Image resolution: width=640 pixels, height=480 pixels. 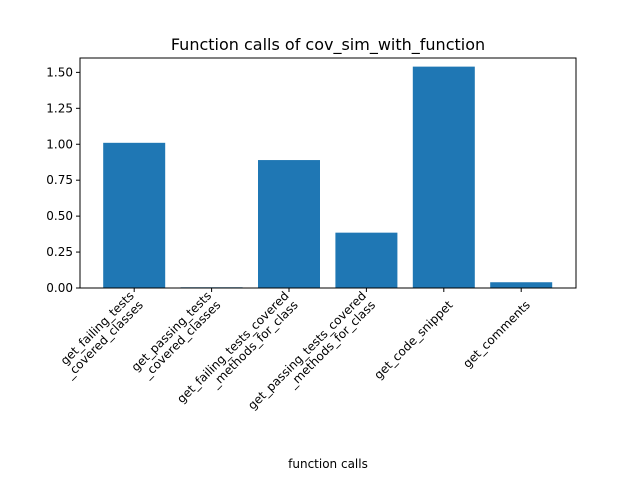 What do you see at coordinates (59, 216) in the screenshot?
I see `y-tick-label-2: 0.50` at bounding box center [59, 216].